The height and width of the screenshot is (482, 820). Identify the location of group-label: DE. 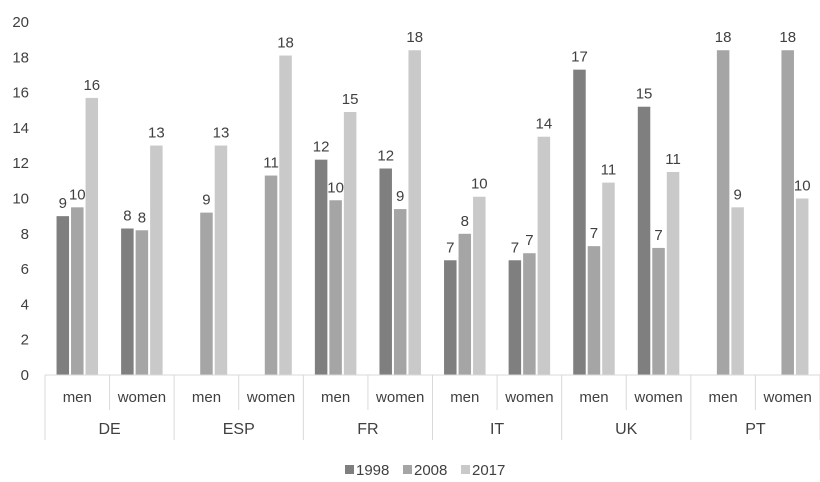
(109, 429).